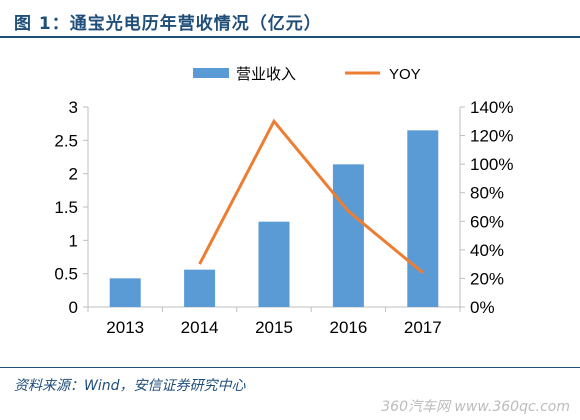  I want to click on figure-title: 图 1：通宝光电历年营收情况（亿元）, so click(168, 24).